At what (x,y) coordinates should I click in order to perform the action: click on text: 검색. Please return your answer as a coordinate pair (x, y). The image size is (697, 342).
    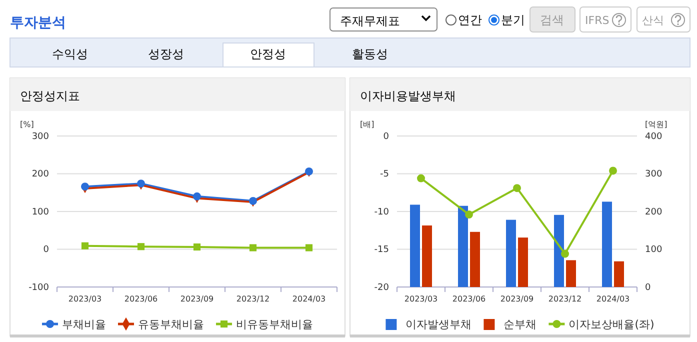
    Looking at the image, I should click on (552, 20).